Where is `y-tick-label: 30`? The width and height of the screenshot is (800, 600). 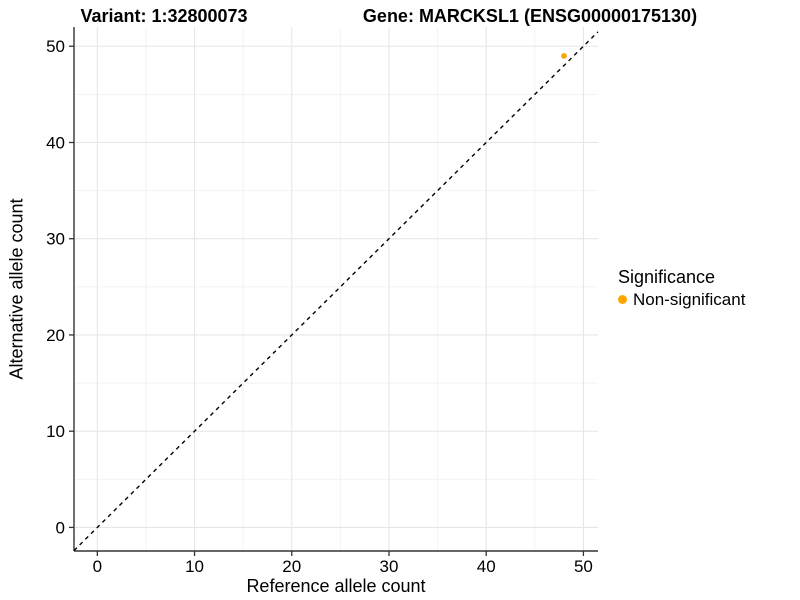
y-tick-label: 30 is located at coordinates (55, 239).